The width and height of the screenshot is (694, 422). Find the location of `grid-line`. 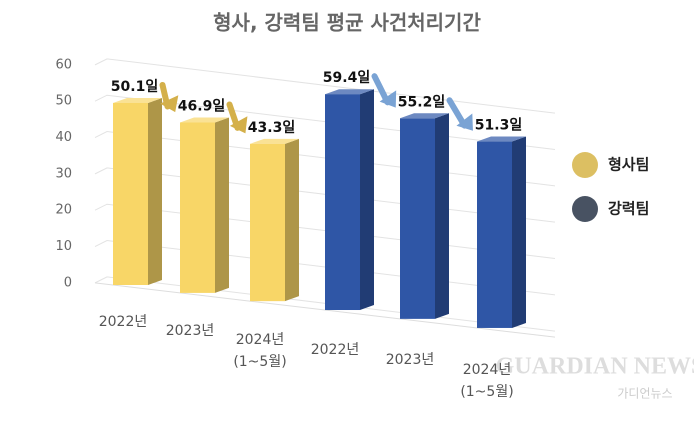

grid-line is located at coordinates (325, 86).